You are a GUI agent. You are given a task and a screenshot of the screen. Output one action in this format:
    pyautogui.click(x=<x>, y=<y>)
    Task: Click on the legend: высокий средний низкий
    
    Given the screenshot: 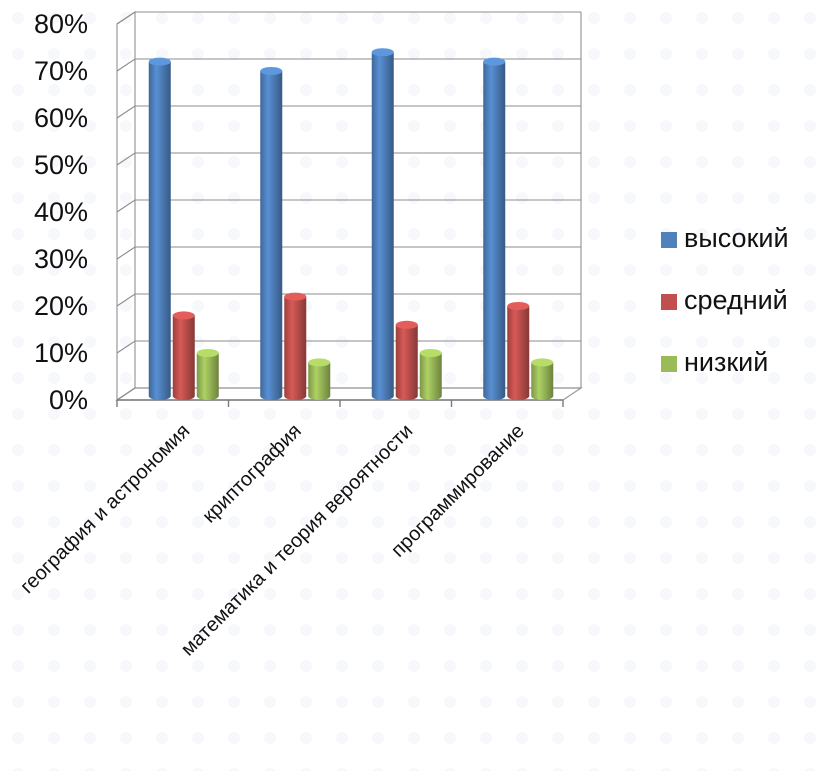 What is the action you would take?
    pyautogui.click(x=725, y=300)
    